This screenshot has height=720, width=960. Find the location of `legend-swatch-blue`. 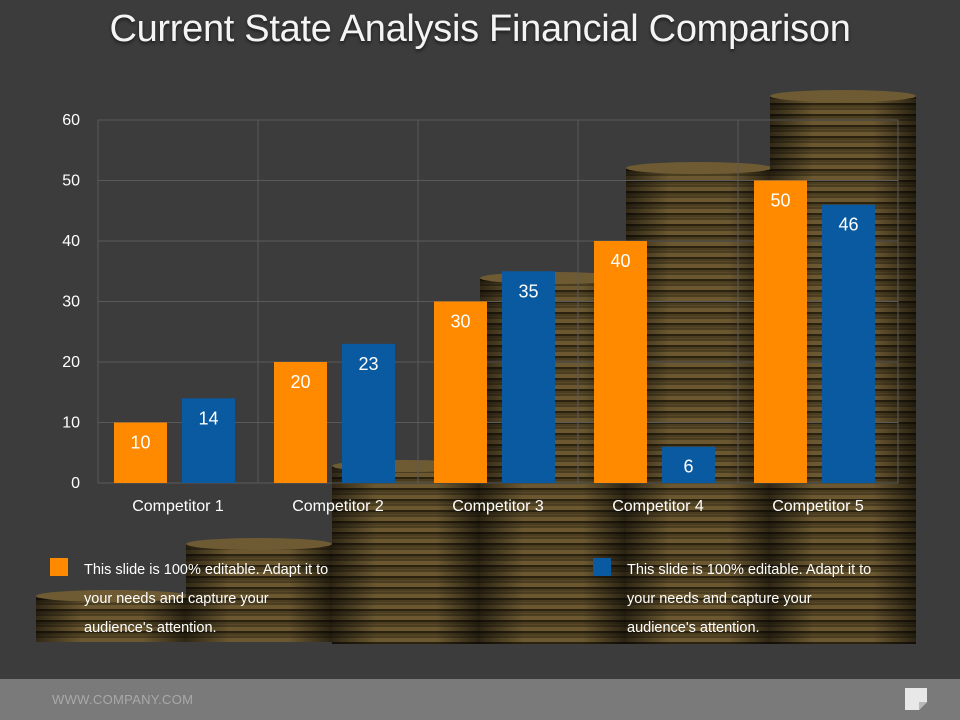

legend-swatch-blue is located at coordinates (602, 567).